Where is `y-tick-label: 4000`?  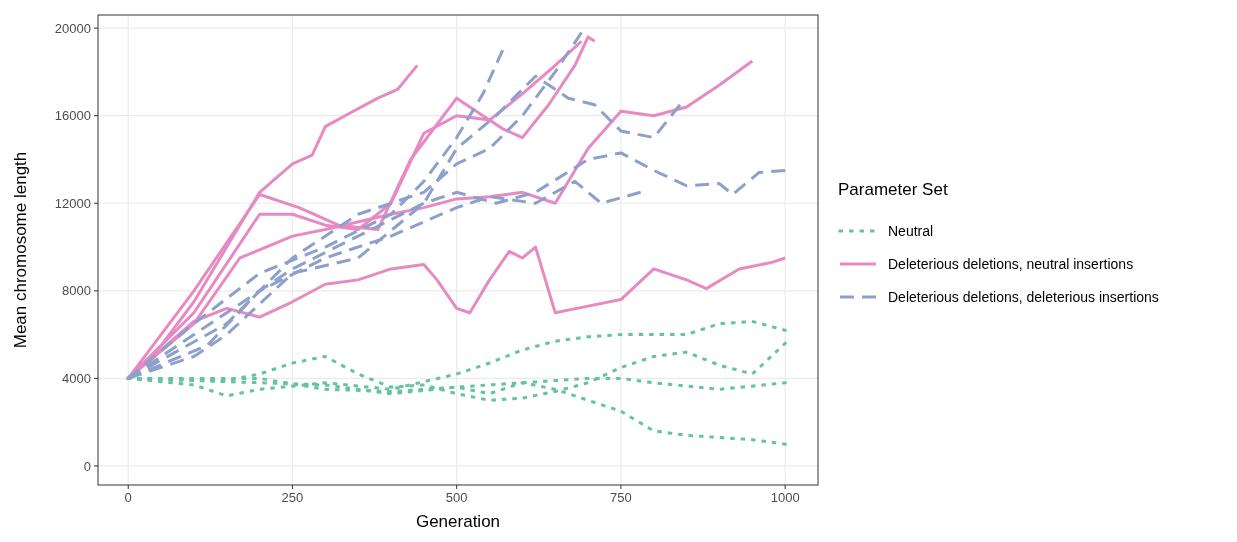 y-tick-label: 4000 is located at coordinates (76, 378).